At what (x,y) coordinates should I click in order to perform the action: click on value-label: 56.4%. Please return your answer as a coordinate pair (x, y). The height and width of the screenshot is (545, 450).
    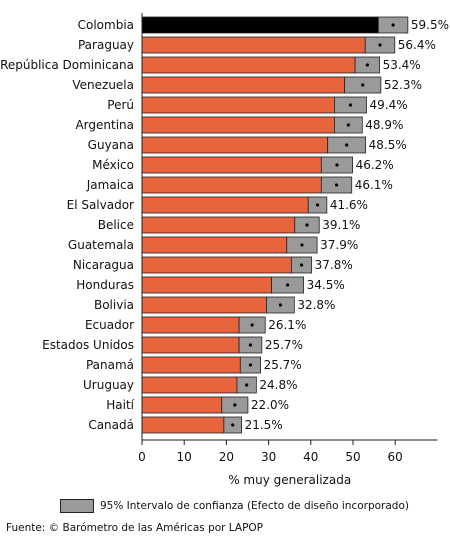
    Looking at the image, I should click on (417, 45).